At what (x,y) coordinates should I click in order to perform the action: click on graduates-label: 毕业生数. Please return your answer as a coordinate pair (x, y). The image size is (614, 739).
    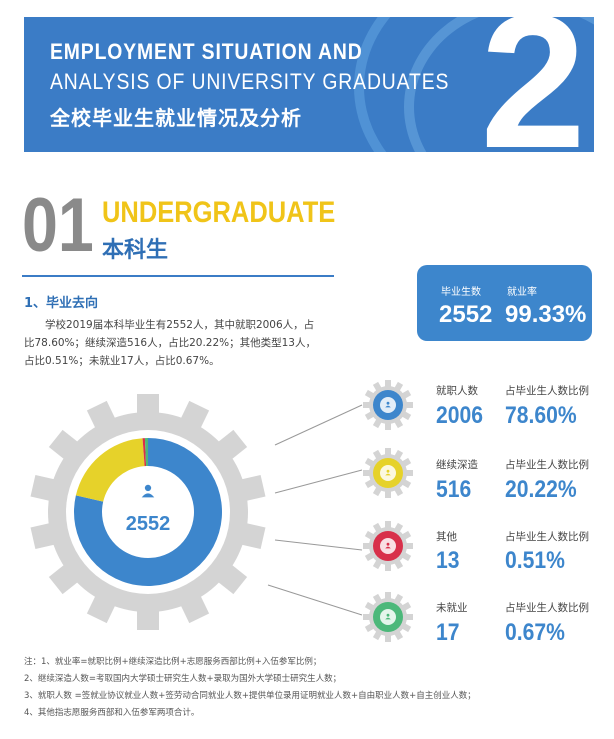
    Looking at the image, I should click on (461, 292).